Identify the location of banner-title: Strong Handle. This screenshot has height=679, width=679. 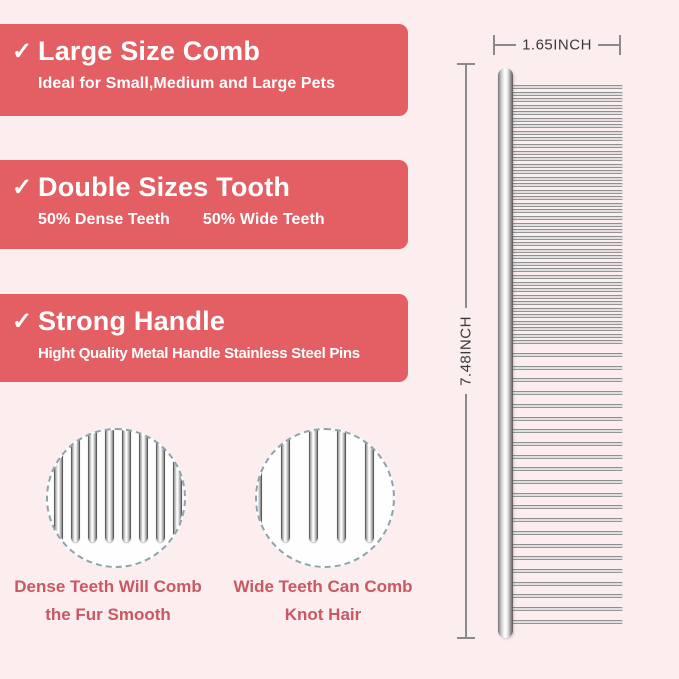
(132, 321).